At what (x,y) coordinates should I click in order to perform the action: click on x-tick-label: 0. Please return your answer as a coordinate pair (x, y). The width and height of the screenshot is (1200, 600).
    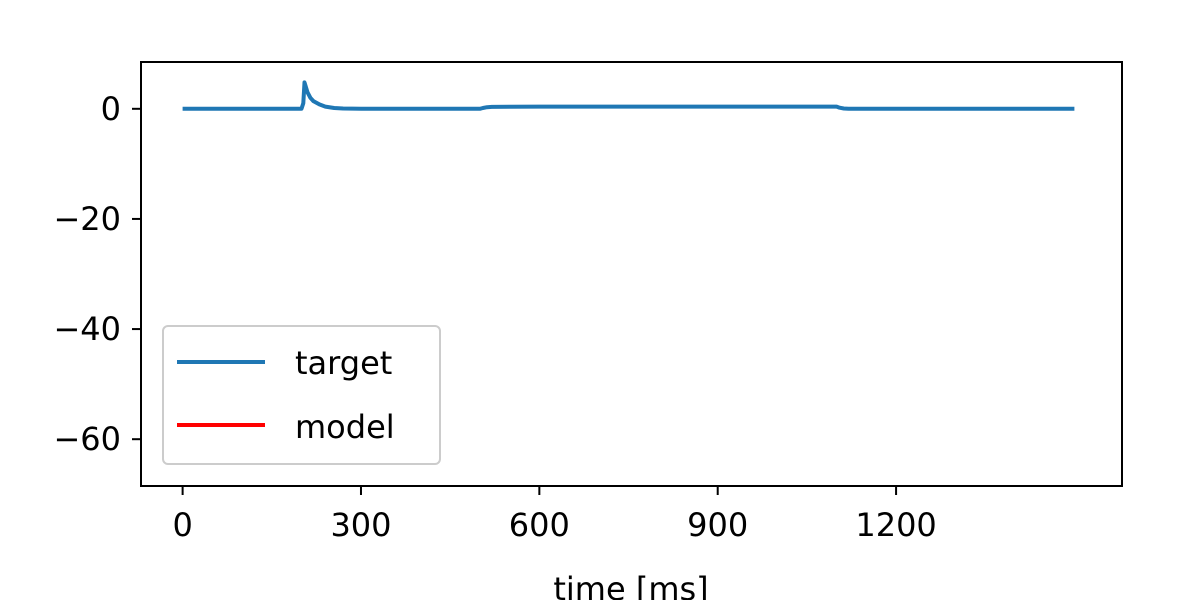
    Looking at the image, I should click on (182, 525).